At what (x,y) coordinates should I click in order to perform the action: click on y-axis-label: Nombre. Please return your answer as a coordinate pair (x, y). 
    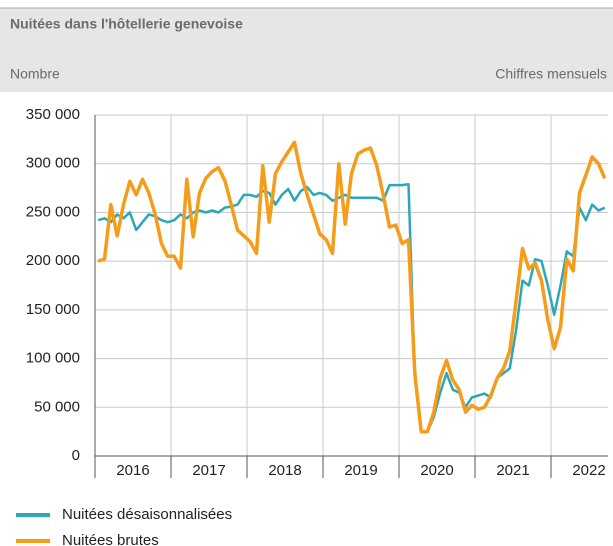
    Looking at the image, I should click on (35, 74).